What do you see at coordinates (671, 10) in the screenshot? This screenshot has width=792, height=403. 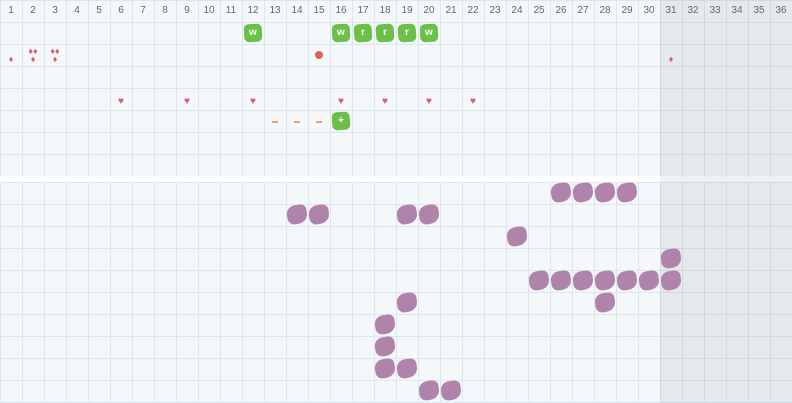 I see `day-number: 31` at bounding box center [671, 10].